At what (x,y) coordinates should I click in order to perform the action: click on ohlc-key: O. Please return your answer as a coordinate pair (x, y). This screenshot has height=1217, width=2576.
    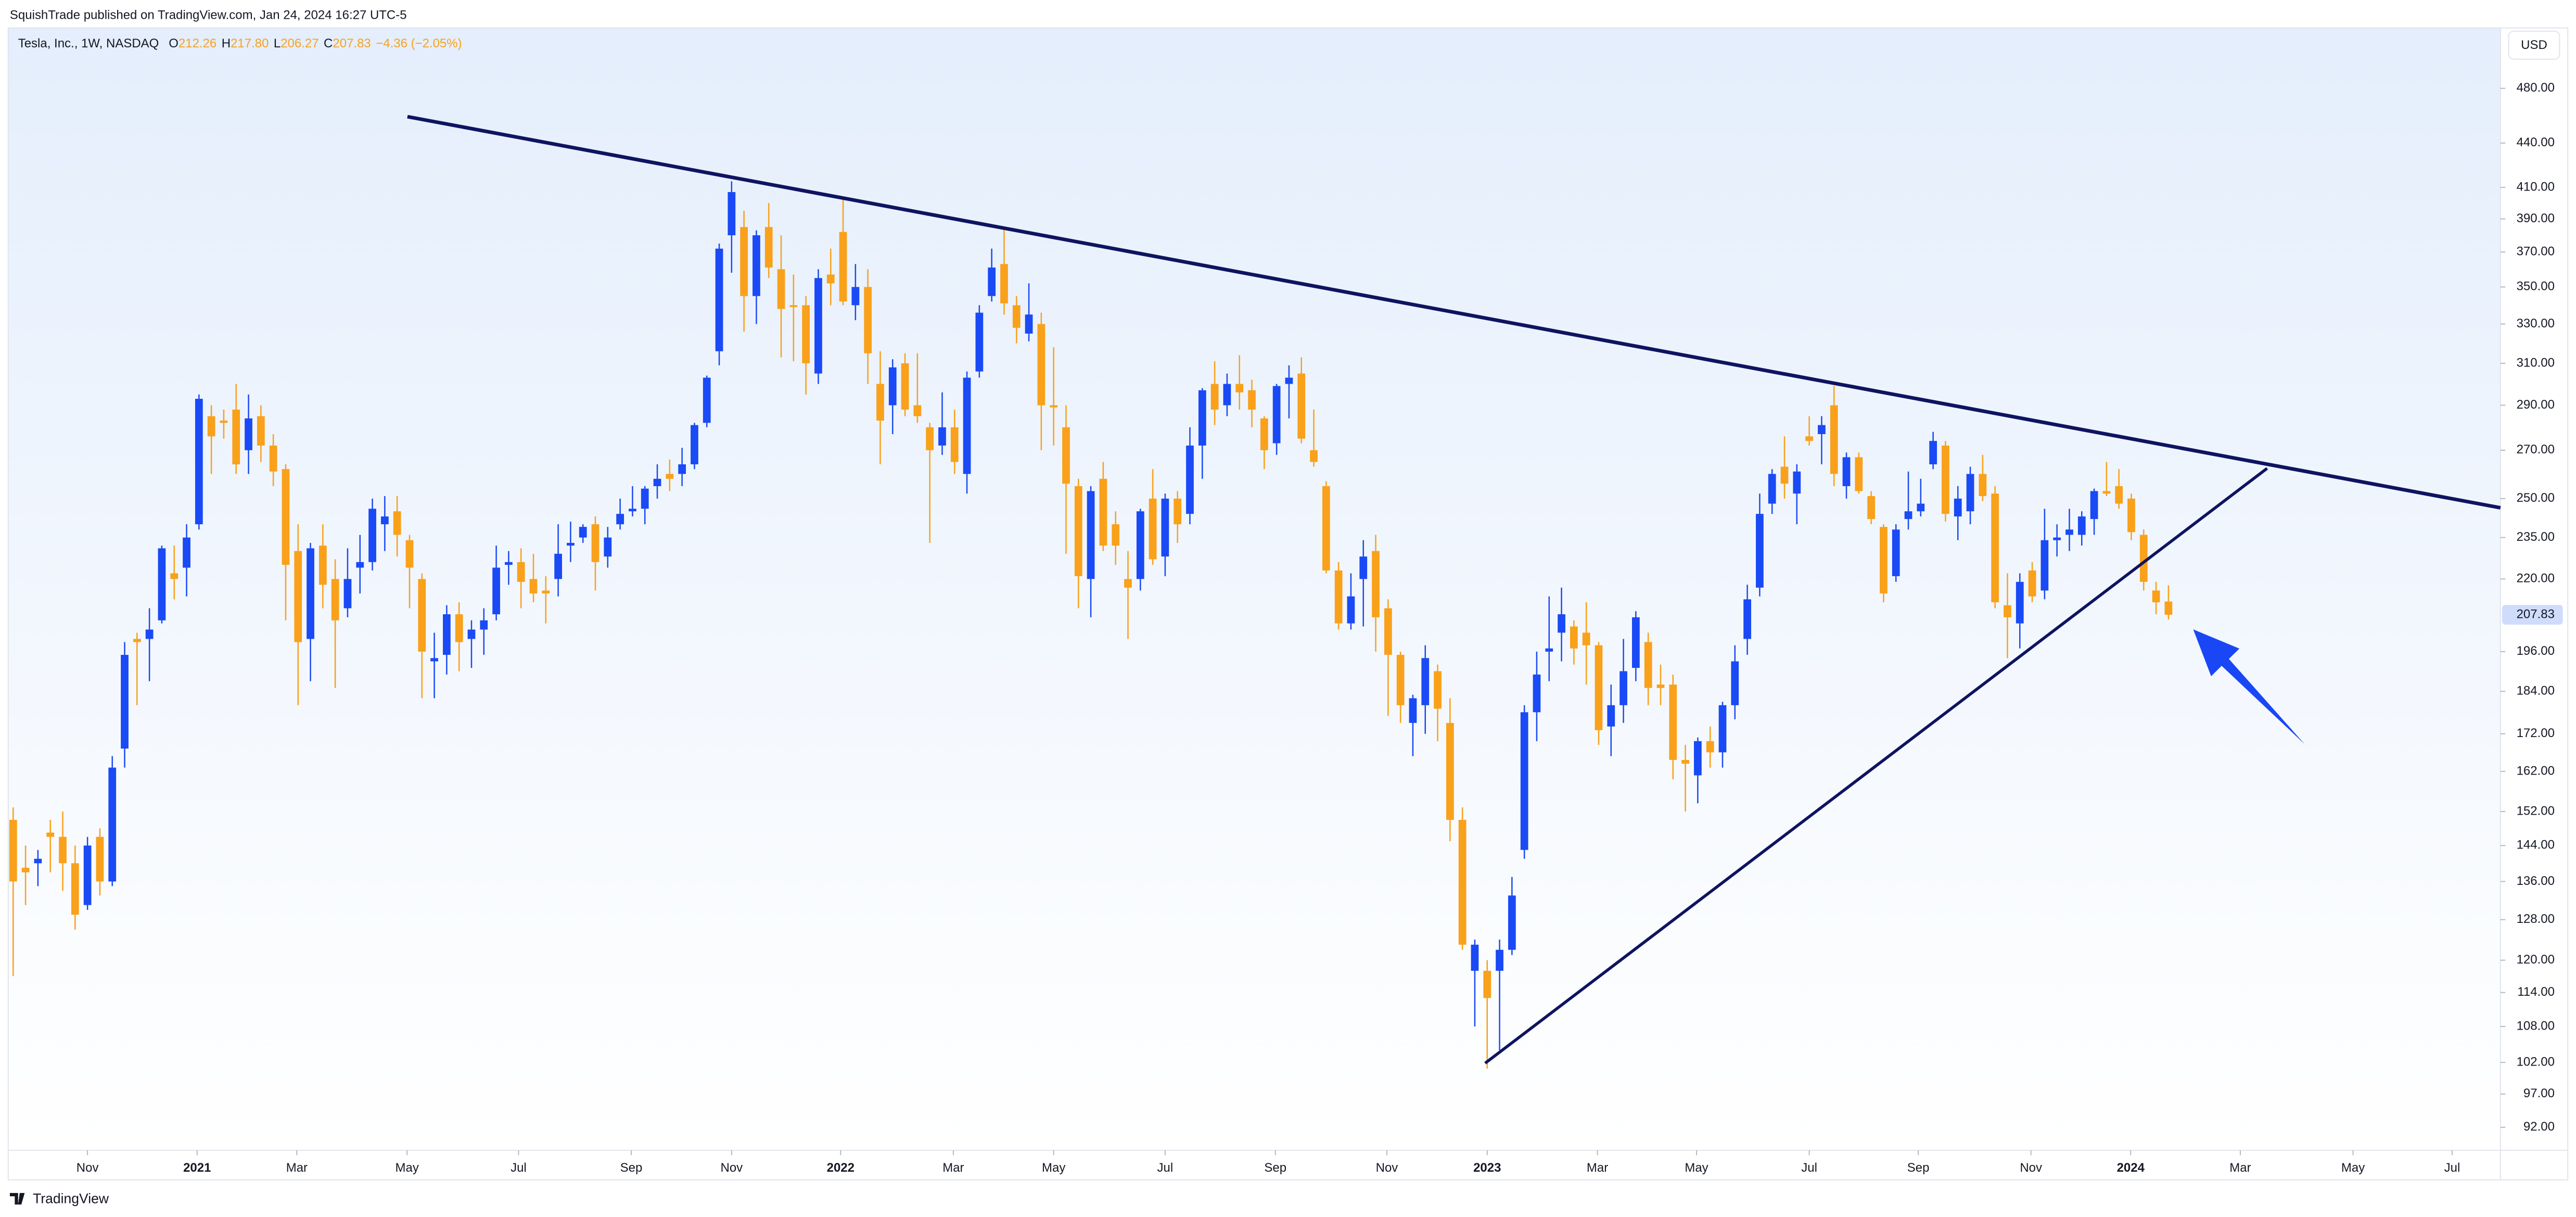
    Looking at the image, I should click on (173, 44).